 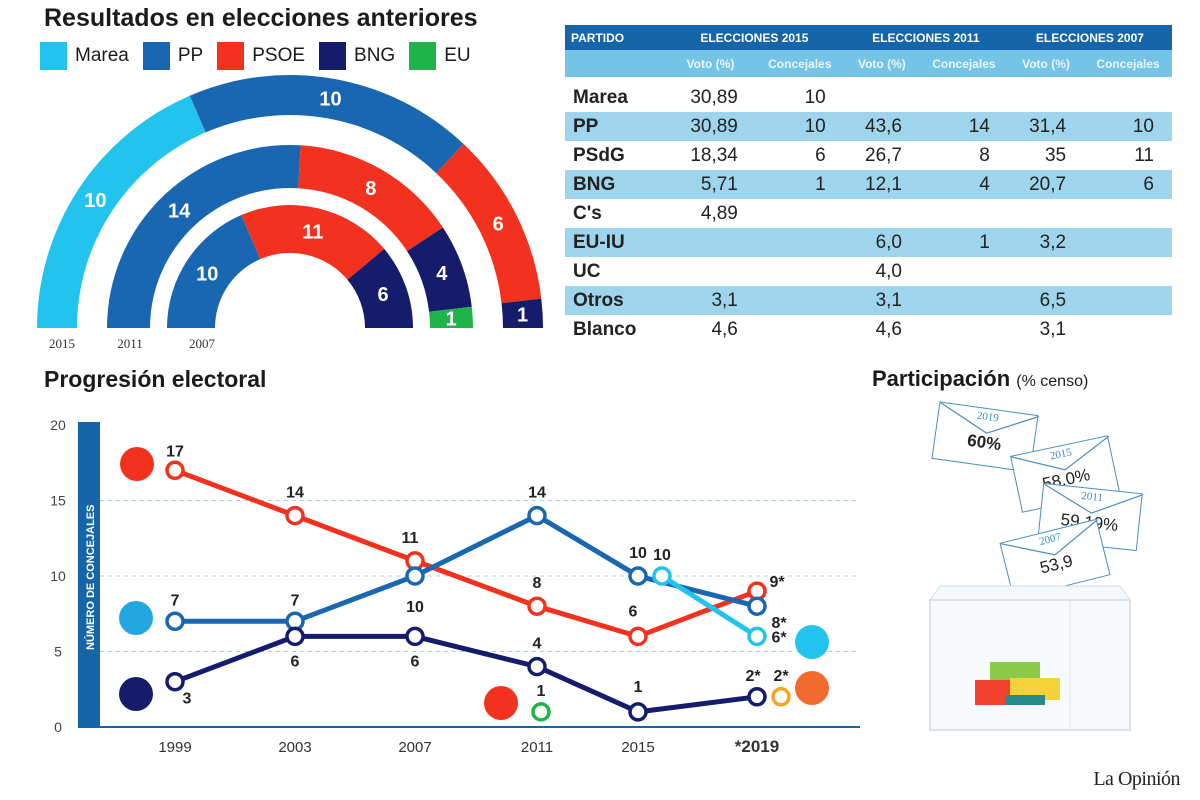 I want to click on cell: 11, so click(x=1144, y=155).